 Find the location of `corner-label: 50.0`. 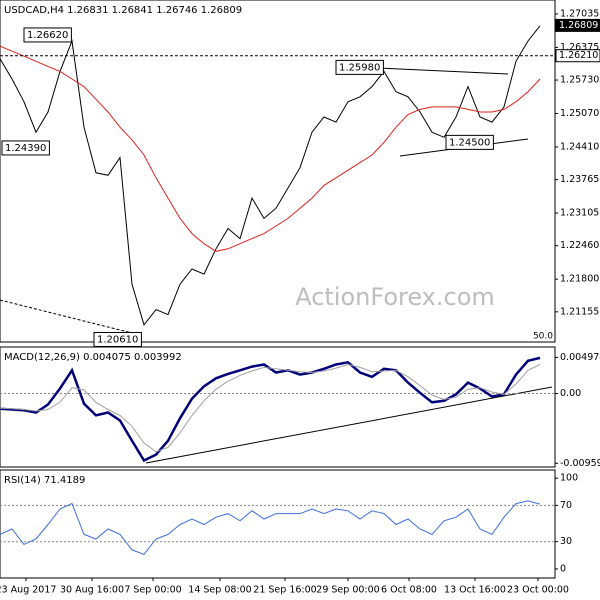

corner-label: 50.0 is located at coordinates (543, 337).